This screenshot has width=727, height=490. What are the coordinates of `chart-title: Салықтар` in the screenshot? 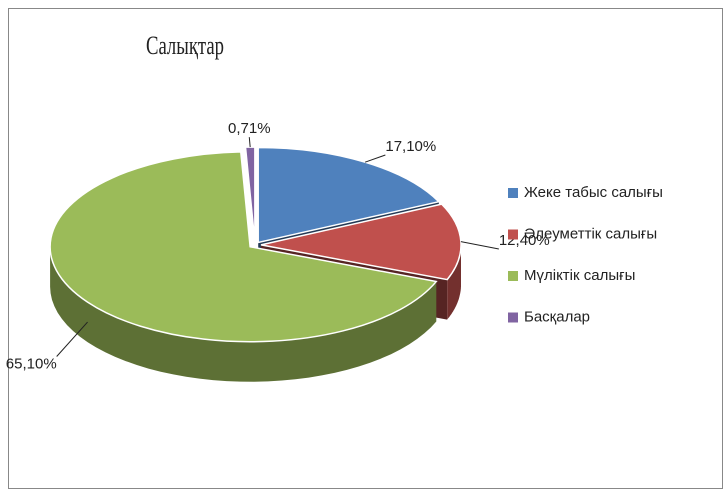 It's located at (185, 45).